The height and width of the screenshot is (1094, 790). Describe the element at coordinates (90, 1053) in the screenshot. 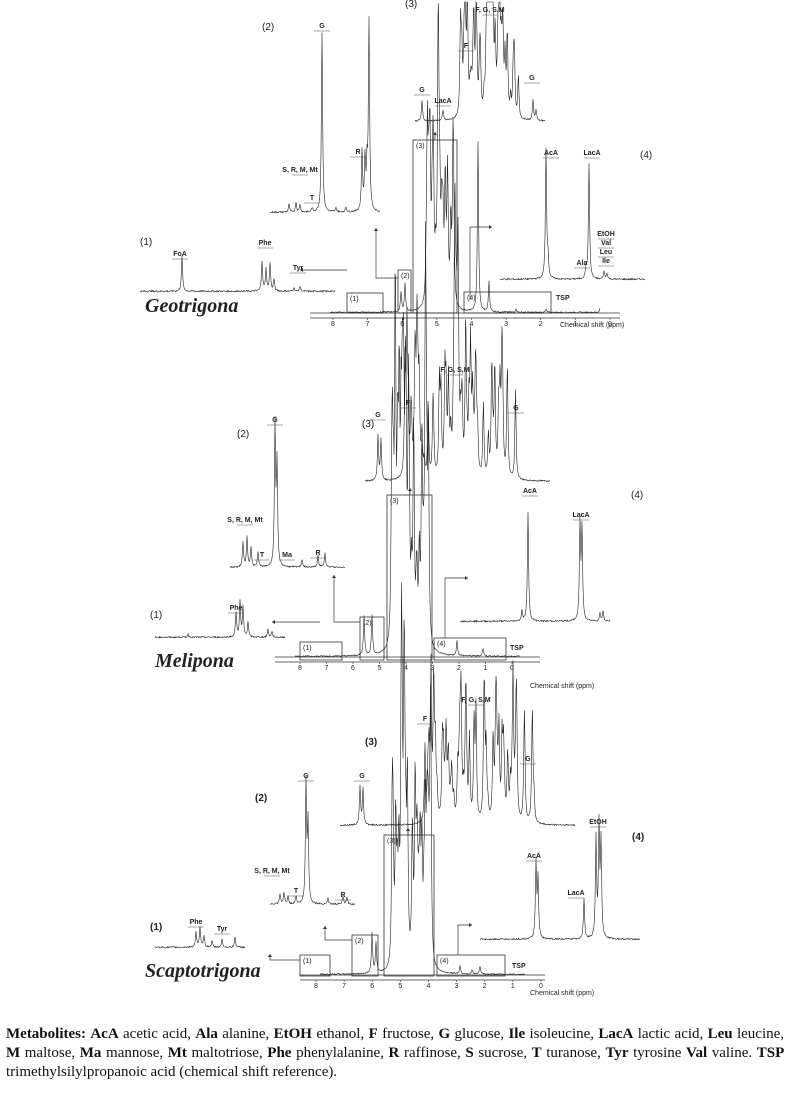

I see `abbreviation: Ma` at that location.